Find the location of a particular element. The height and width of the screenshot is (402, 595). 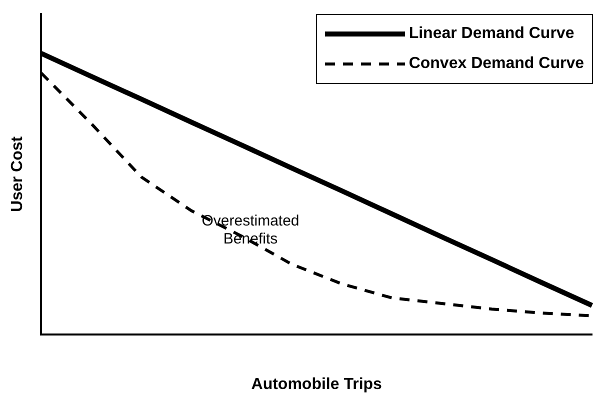

y-axis-title: User Cost is located at coordinates (17, 174).